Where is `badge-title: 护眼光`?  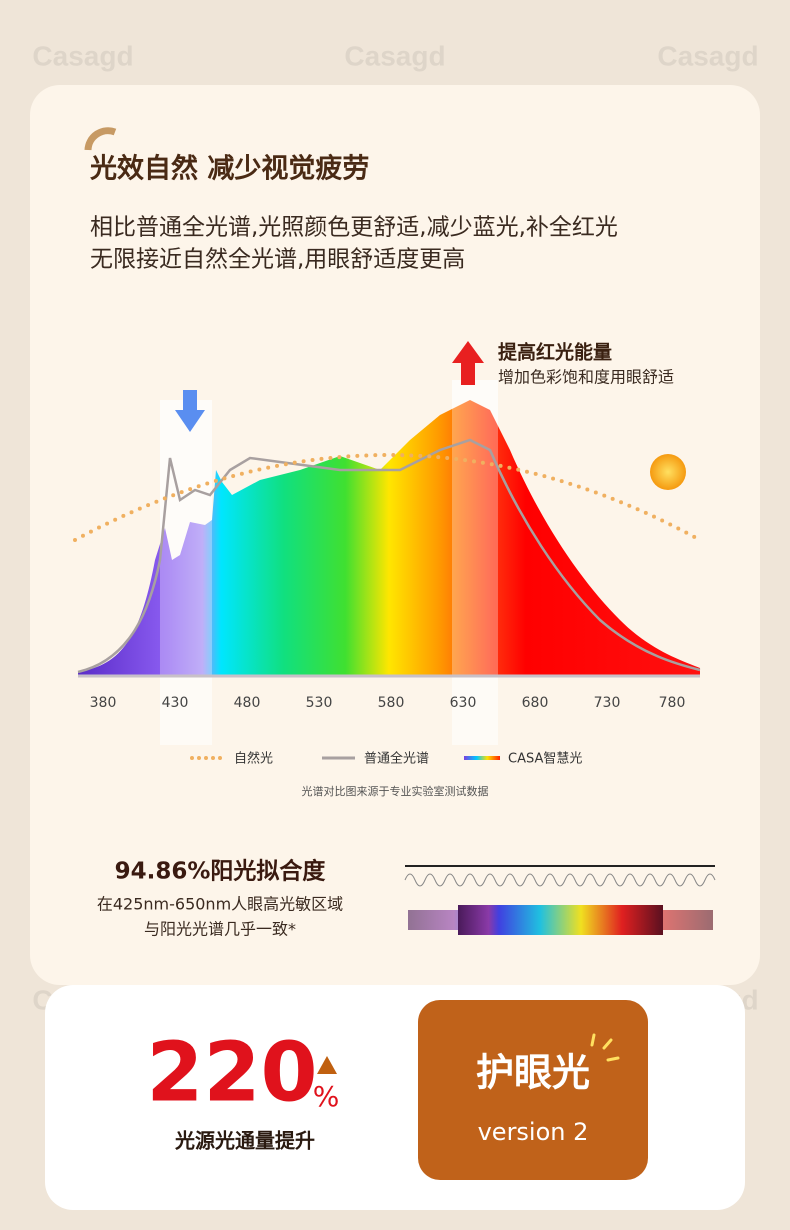 badge-title: 护眼光 is located at coordinates (533, 1073).